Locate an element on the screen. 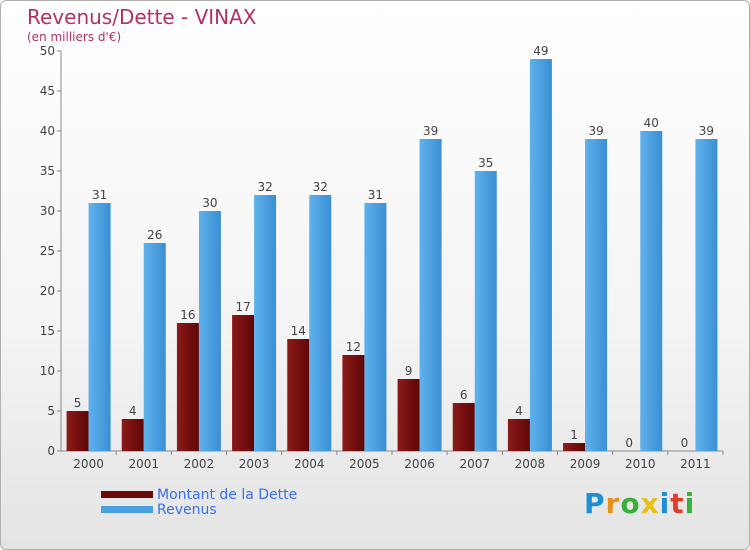  y-tick-label: 50 is located at coordinates (47, 51).